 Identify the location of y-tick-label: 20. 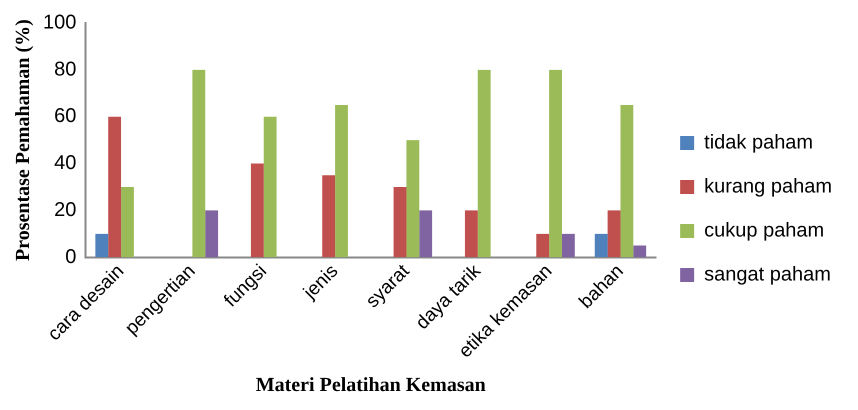
(65, 209).